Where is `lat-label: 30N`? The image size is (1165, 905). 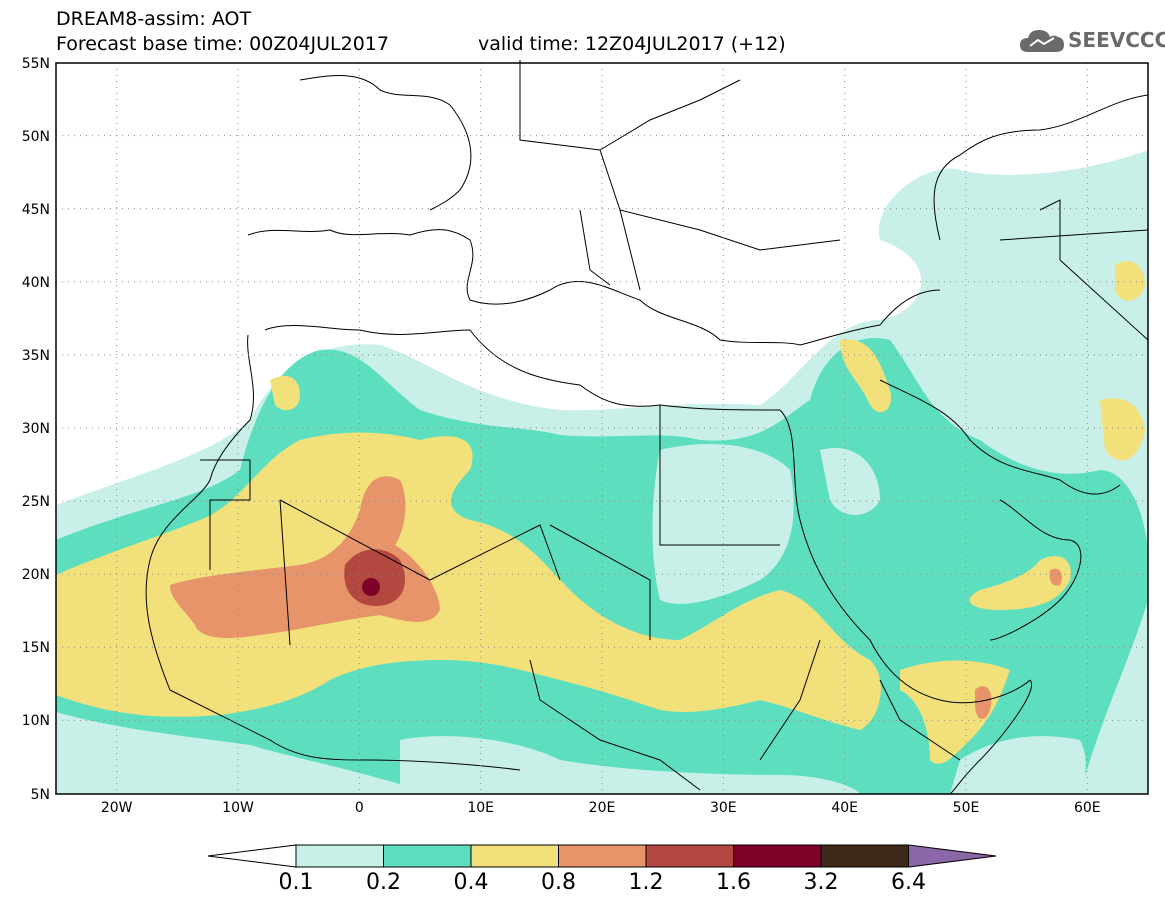
lat-label: 30N is located at coordinates (36, 429).